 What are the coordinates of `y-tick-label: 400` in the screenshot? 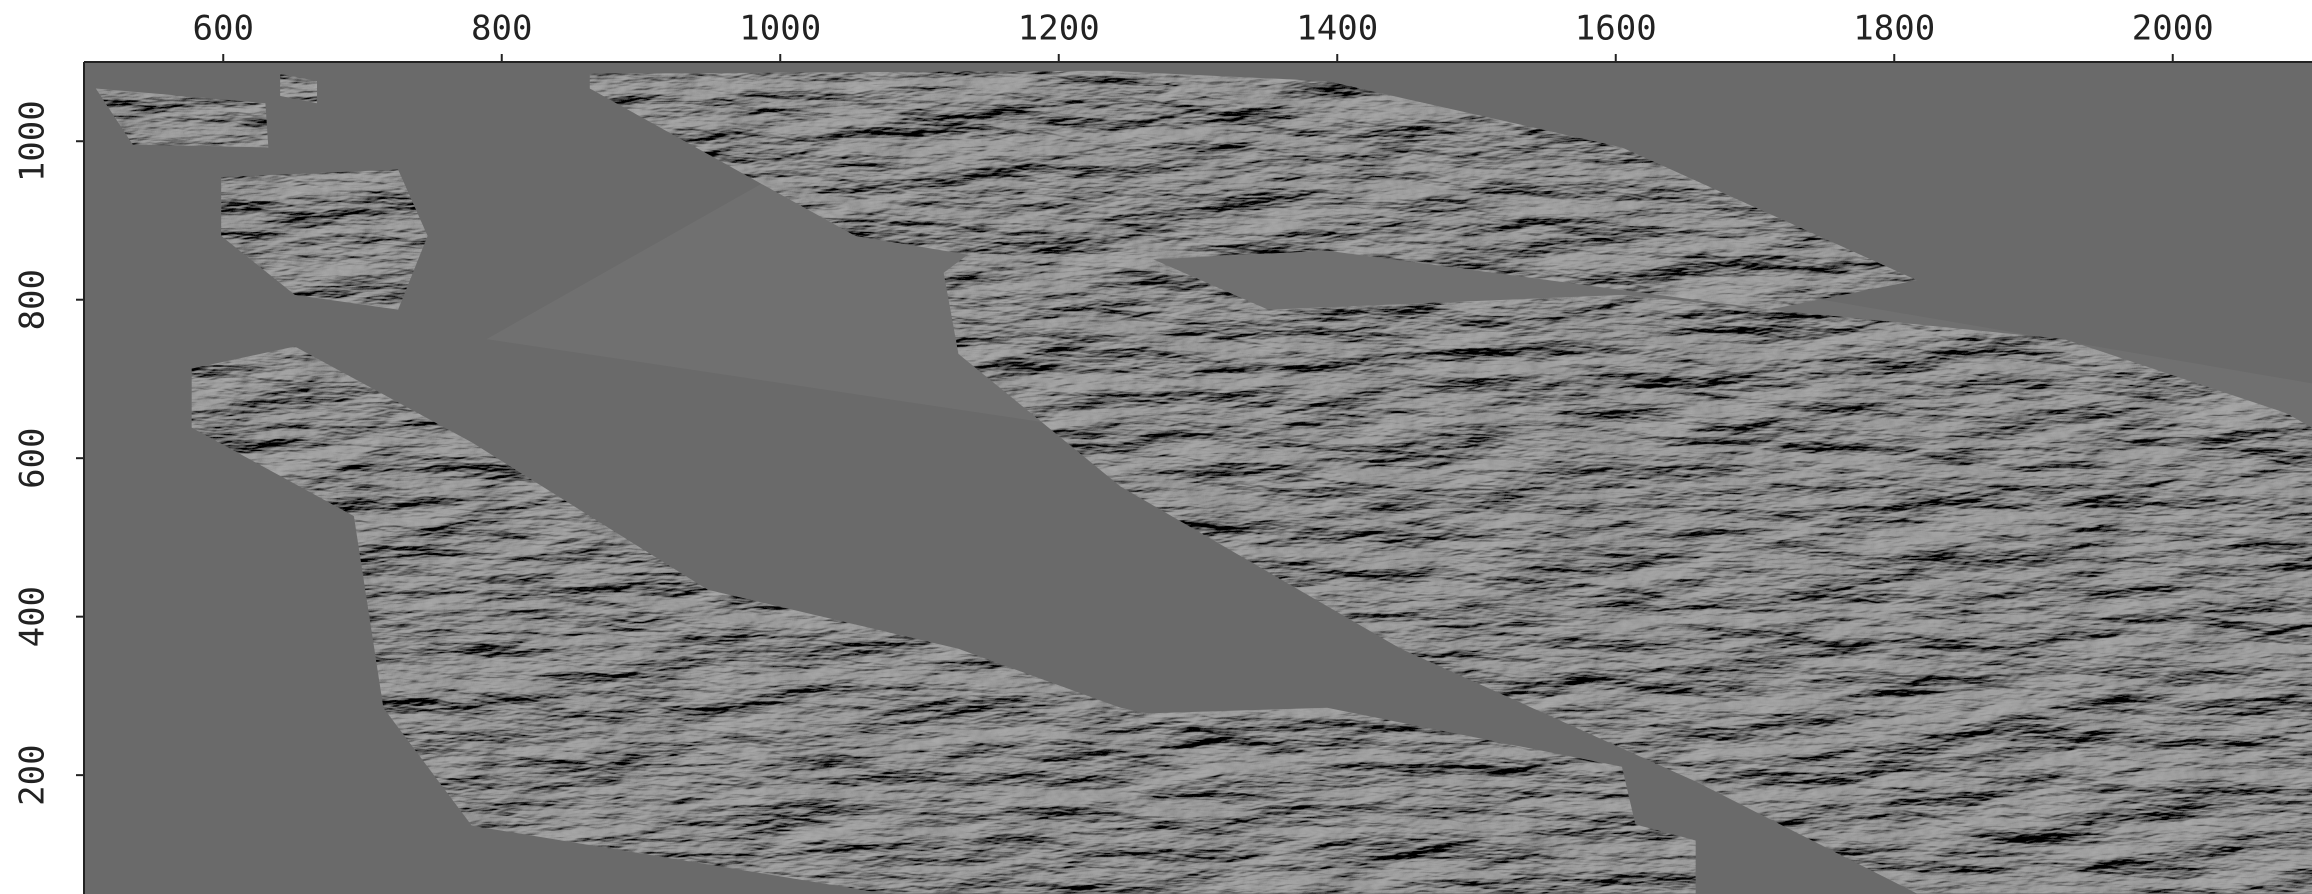 It's located at (33, 616).